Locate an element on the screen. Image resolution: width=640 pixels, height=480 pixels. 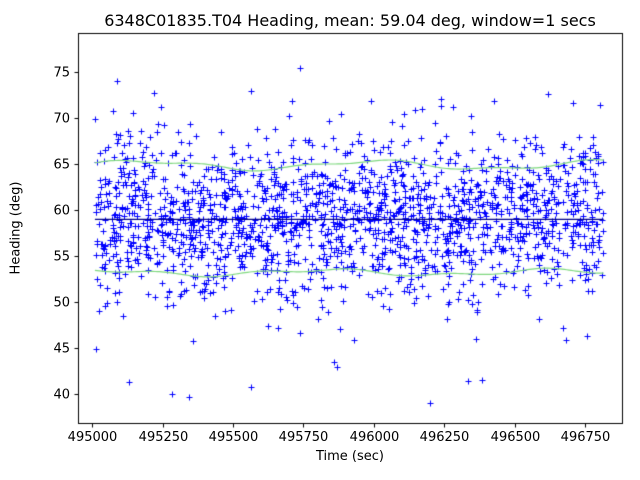
x-axis-label: Time (sec) is located at coordinates (349, 456).